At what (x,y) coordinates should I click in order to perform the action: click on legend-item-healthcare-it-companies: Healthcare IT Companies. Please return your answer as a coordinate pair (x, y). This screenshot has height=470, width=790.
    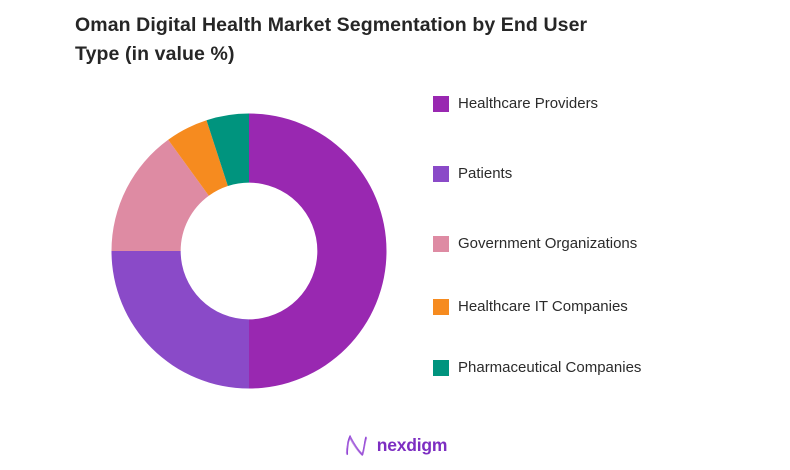
    Looking at the image, I should click on (530, 307).